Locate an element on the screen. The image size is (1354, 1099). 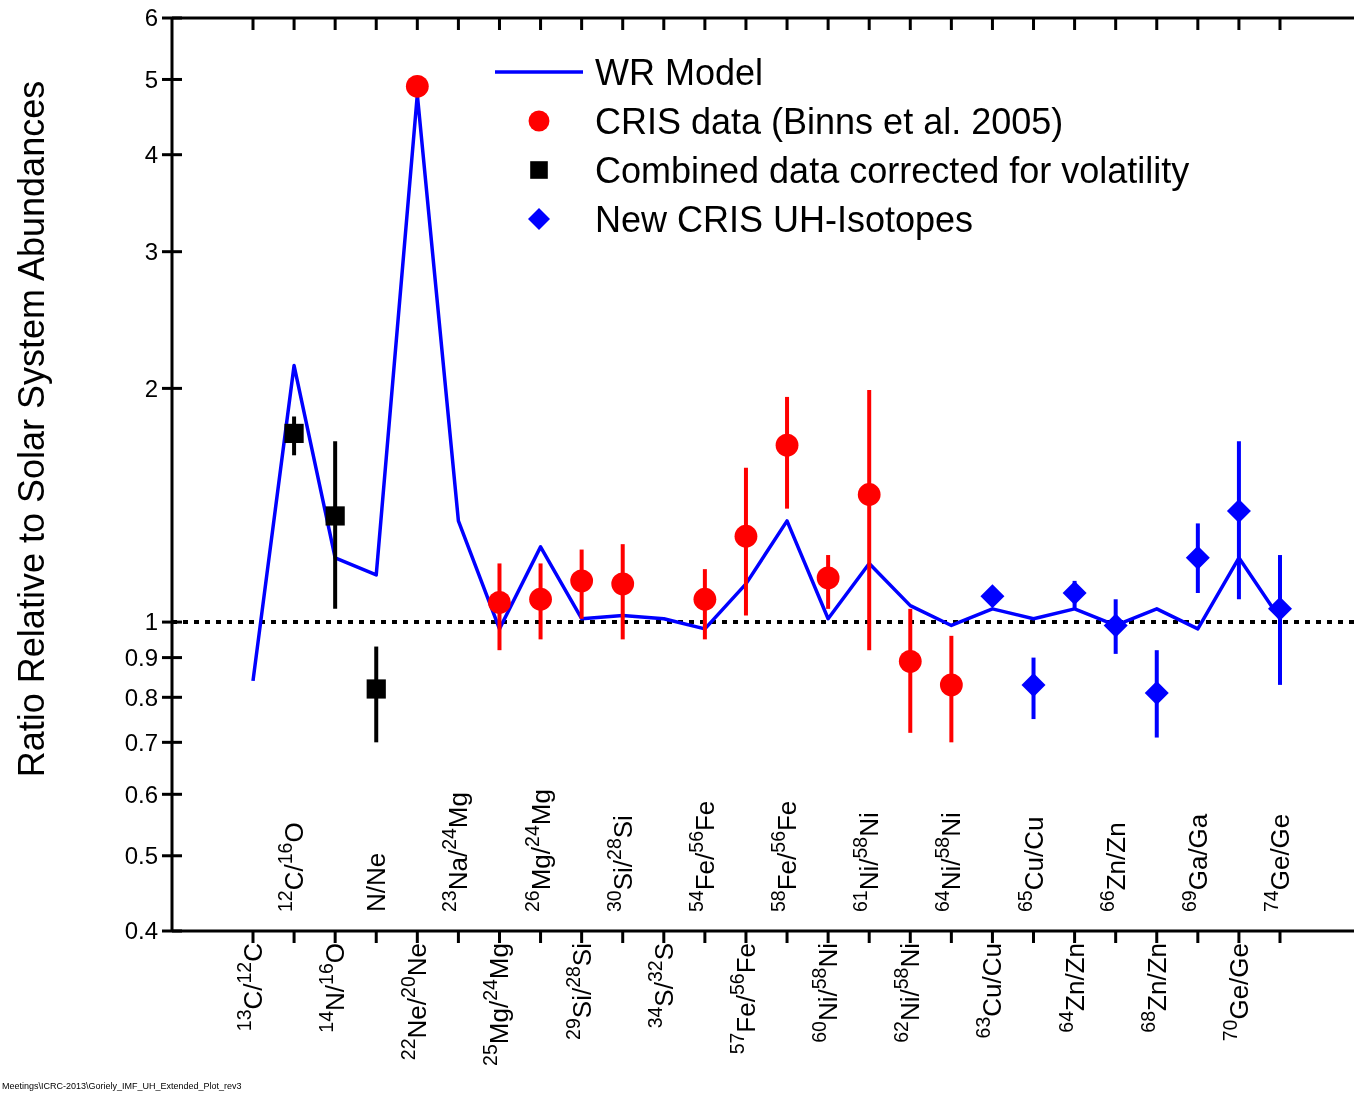
y-tick-label: 0.7 is located at coordinates (141, 742).